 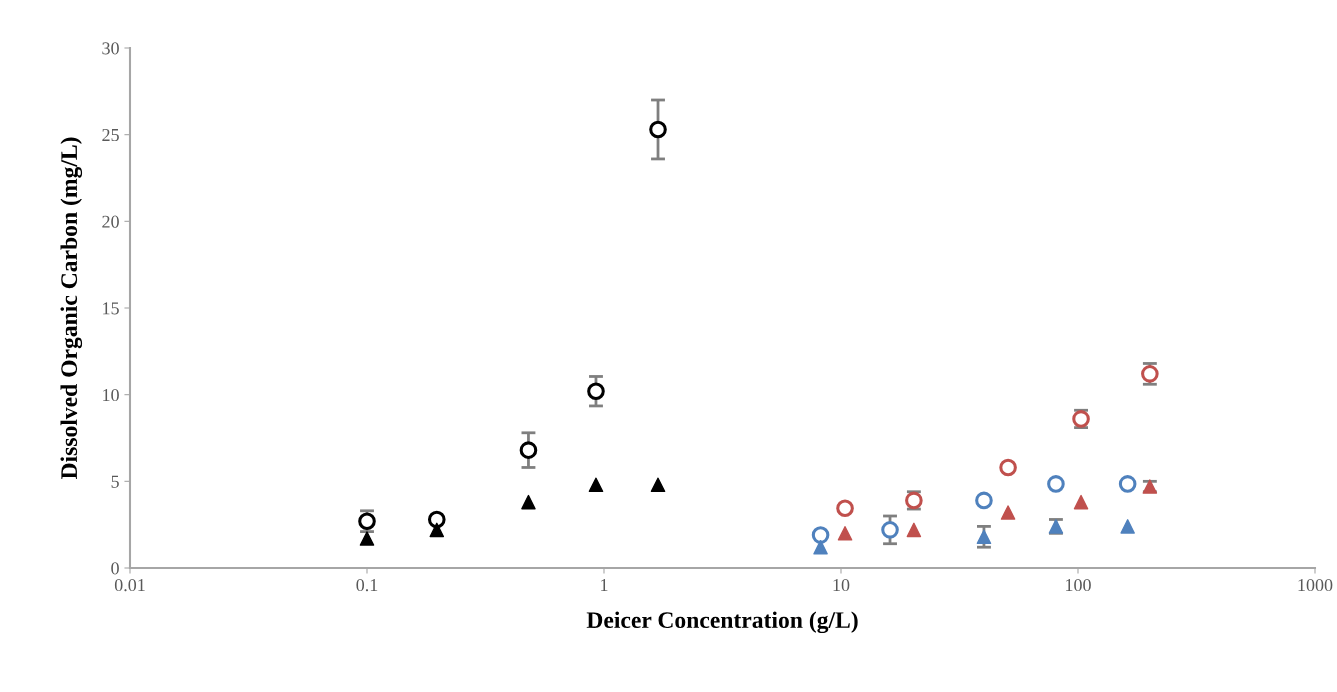 What do you see at coordinates (115, 568) in the screenshot?
I see `y-tick-label: 0` at bounding box center [115, 568].